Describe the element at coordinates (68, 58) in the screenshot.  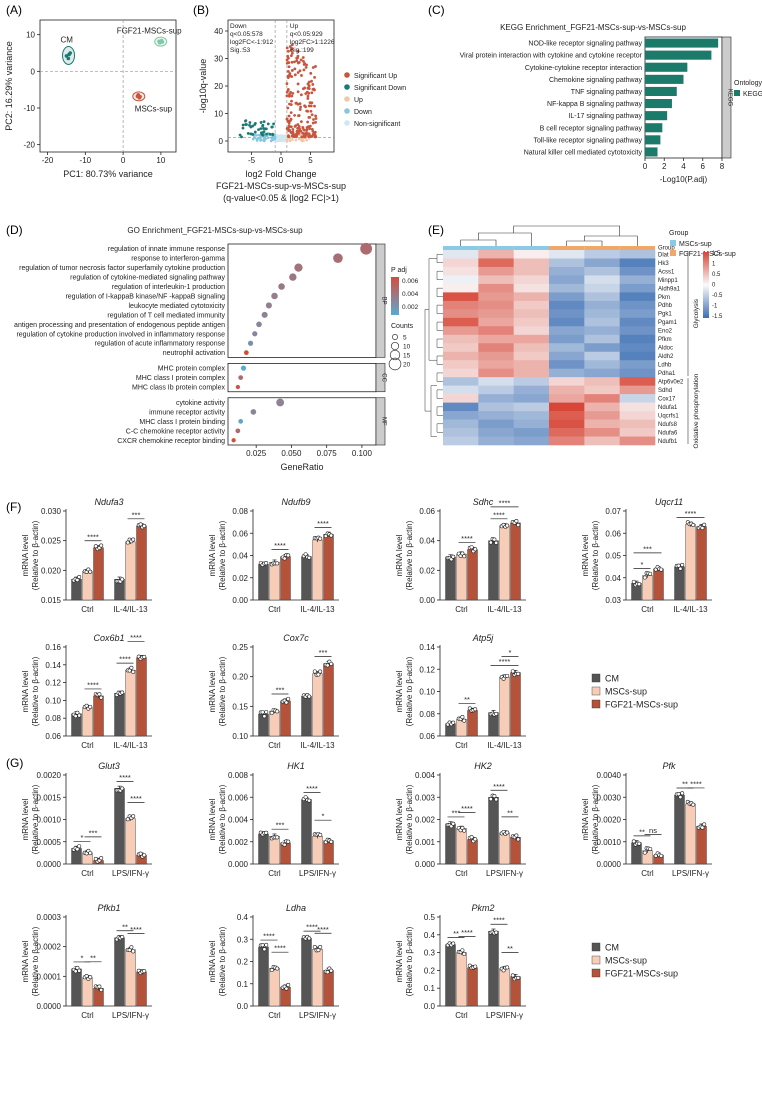
I see `pca-point` at that location.